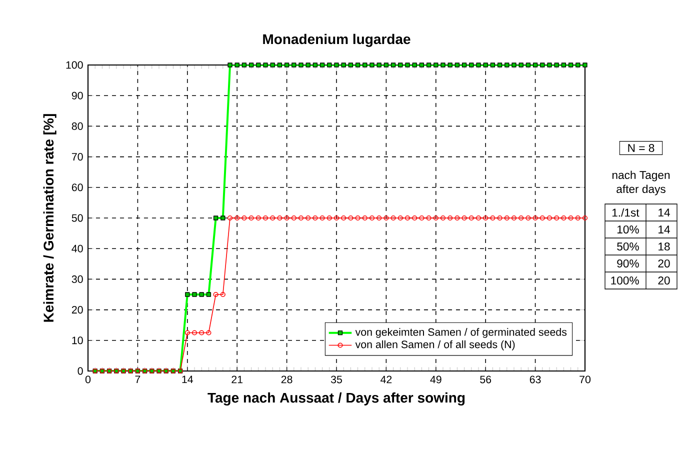 The width and height of the screenshot is (700, 450). What do you see at coordinates (77, 157) in the screenshot?
I see `y-tick-label: 70` at bounding box center [77, 157].